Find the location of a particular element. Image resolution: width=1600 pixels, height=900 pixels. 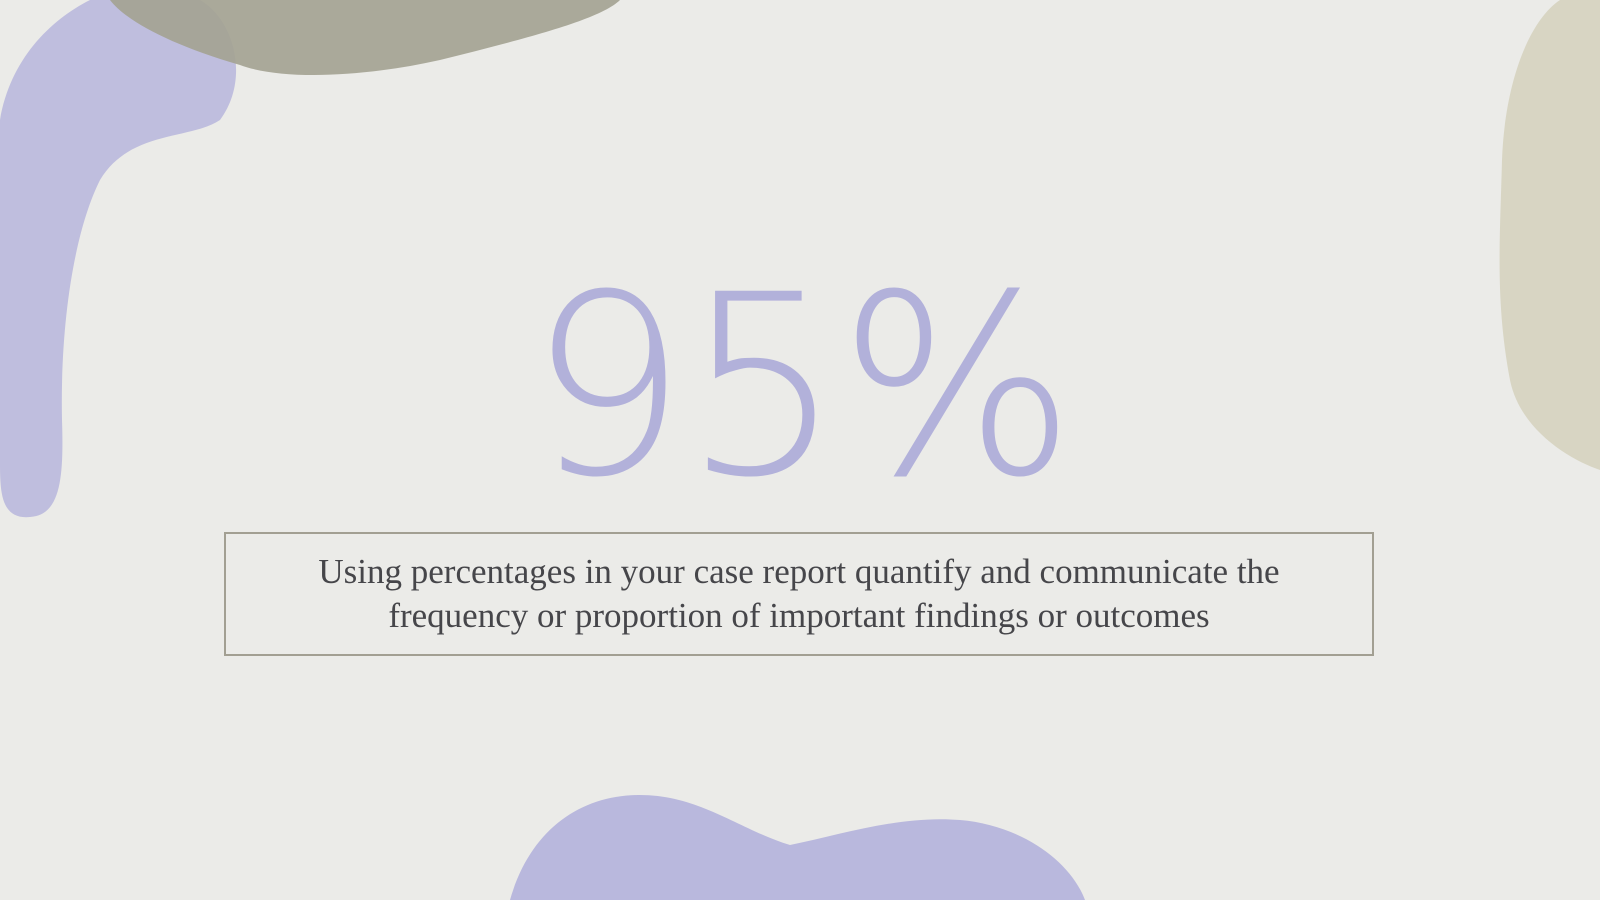

sand-blob-right is located at coordinates (1549, 235).